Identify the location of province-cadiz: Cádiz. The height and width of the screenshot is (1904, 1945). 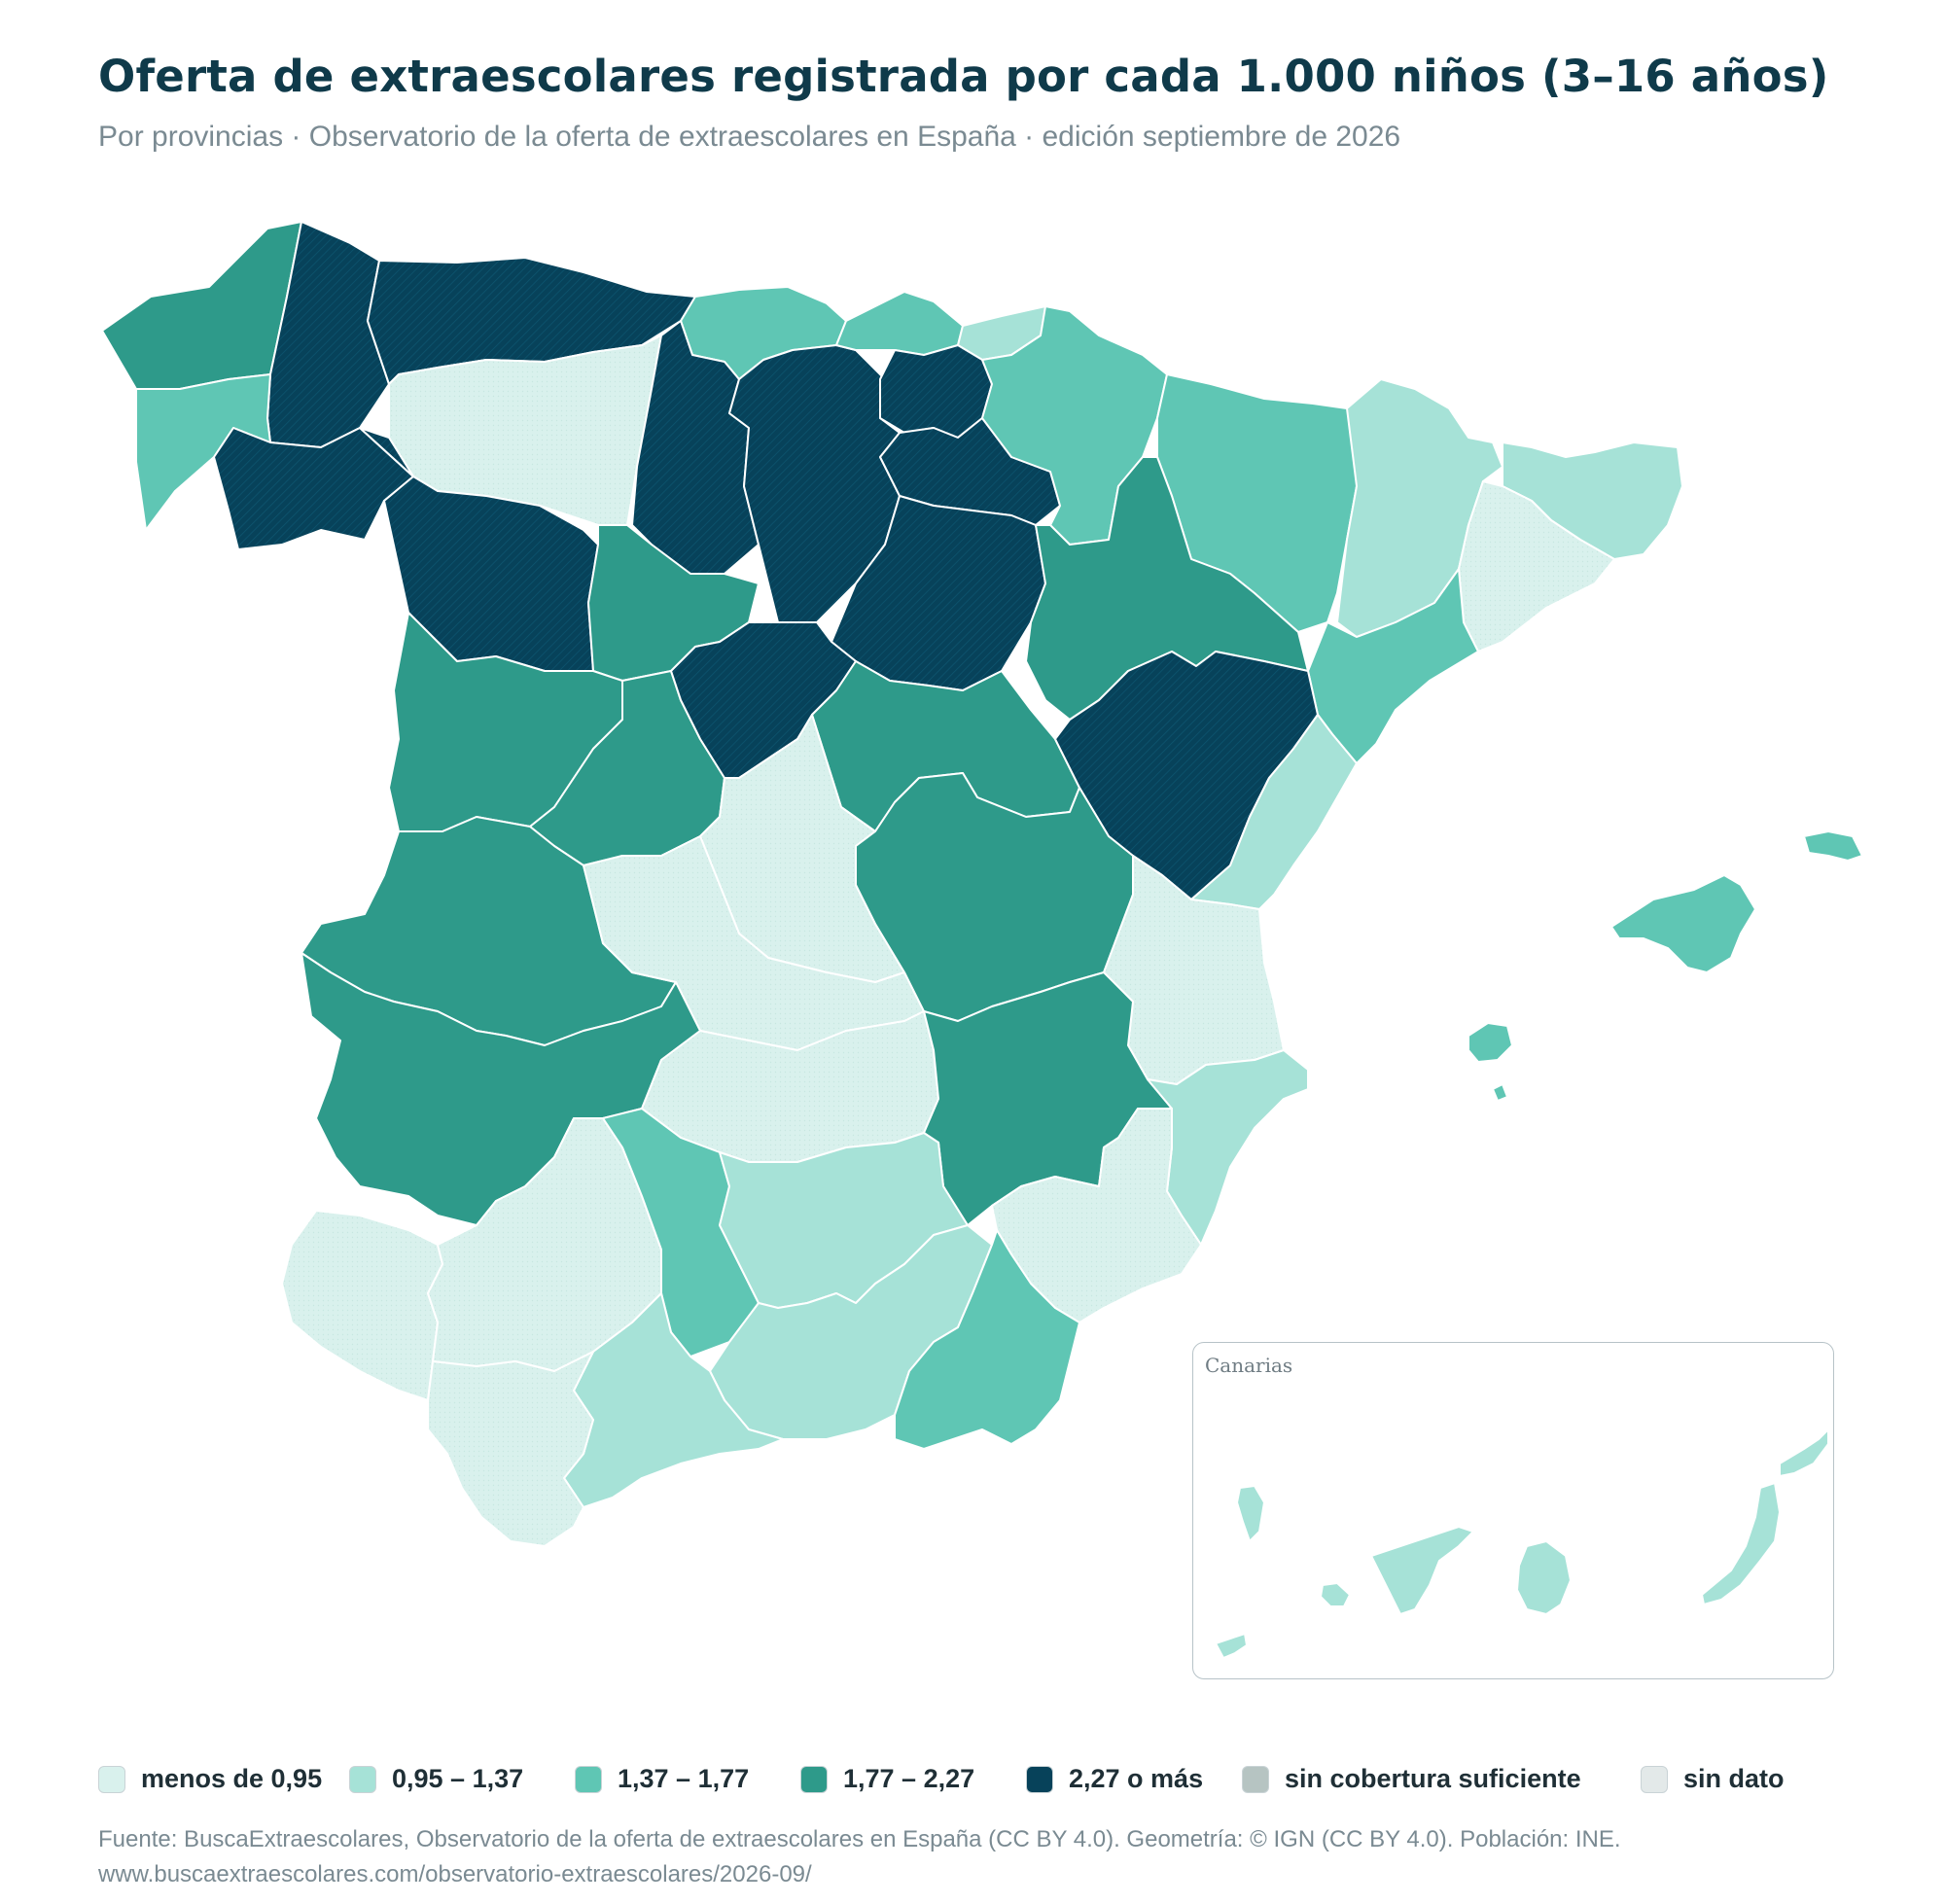
(510, 1449).